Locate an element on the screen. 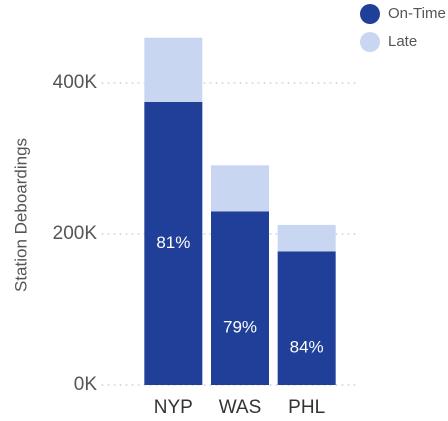  x-tick-label: NYP is located at coordinates (173, 407).